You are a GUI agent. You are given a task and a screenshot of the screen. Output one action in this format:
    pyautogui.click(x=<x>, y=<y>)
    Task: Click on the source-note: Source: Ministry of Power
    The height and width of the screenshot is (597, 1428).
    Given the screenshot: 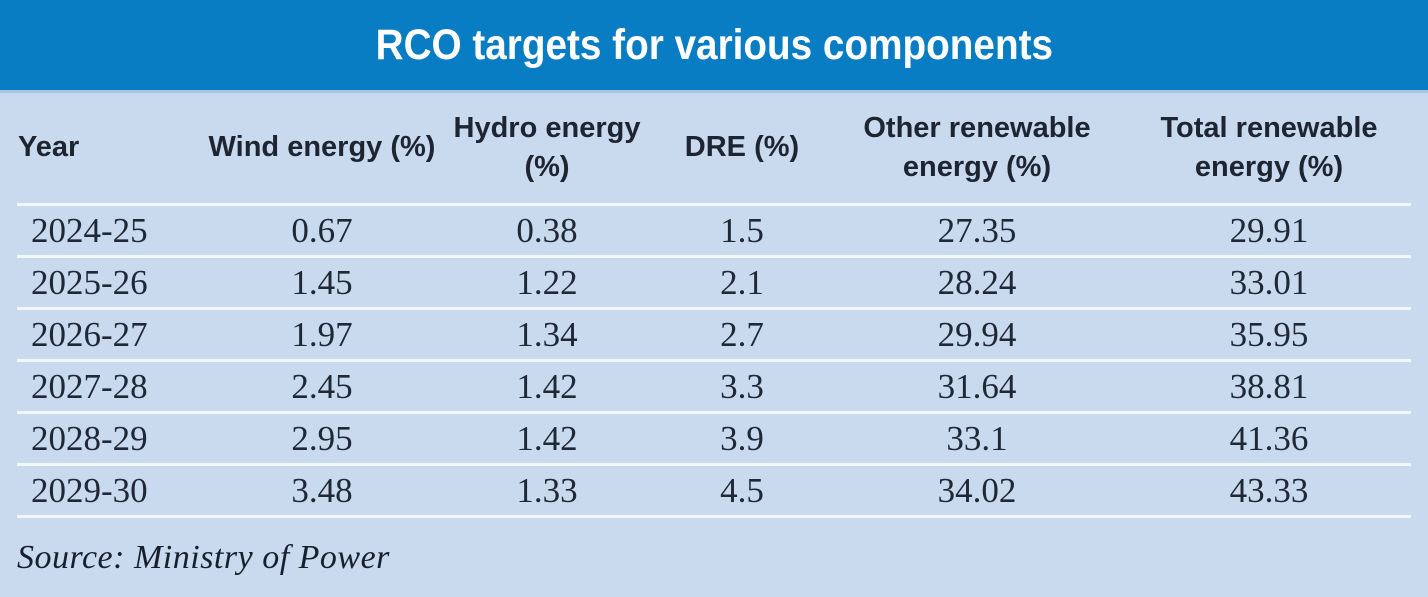 What is the action you would take?
    pyautogui.click(x=203, y=557)
    